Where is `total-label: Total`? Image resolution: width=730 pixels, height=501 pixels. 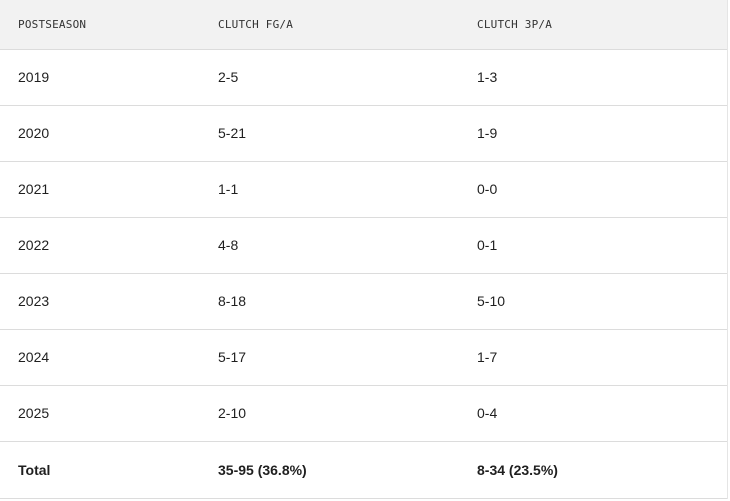 total-label: Total is located at coordinates (100, 470).